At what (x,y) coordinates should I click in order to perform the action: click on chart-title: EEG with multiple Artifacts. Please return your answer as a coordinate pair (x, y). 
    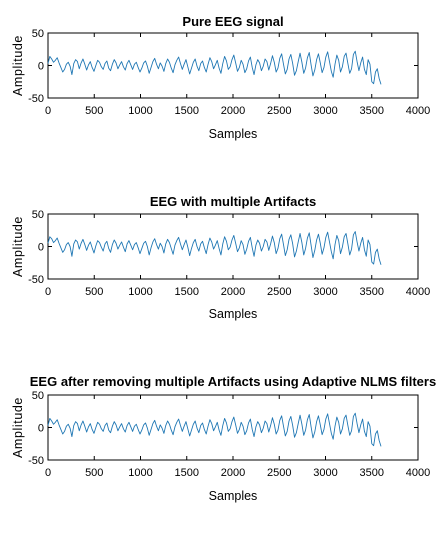
    Looking at the image, I should click on (233, 201).